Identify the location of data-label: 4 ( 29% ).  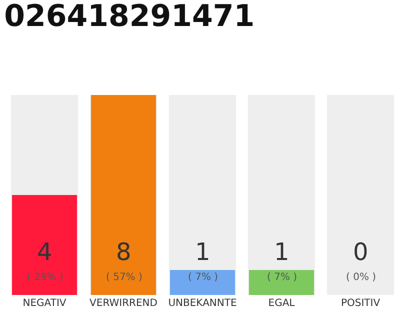
(45, 260).